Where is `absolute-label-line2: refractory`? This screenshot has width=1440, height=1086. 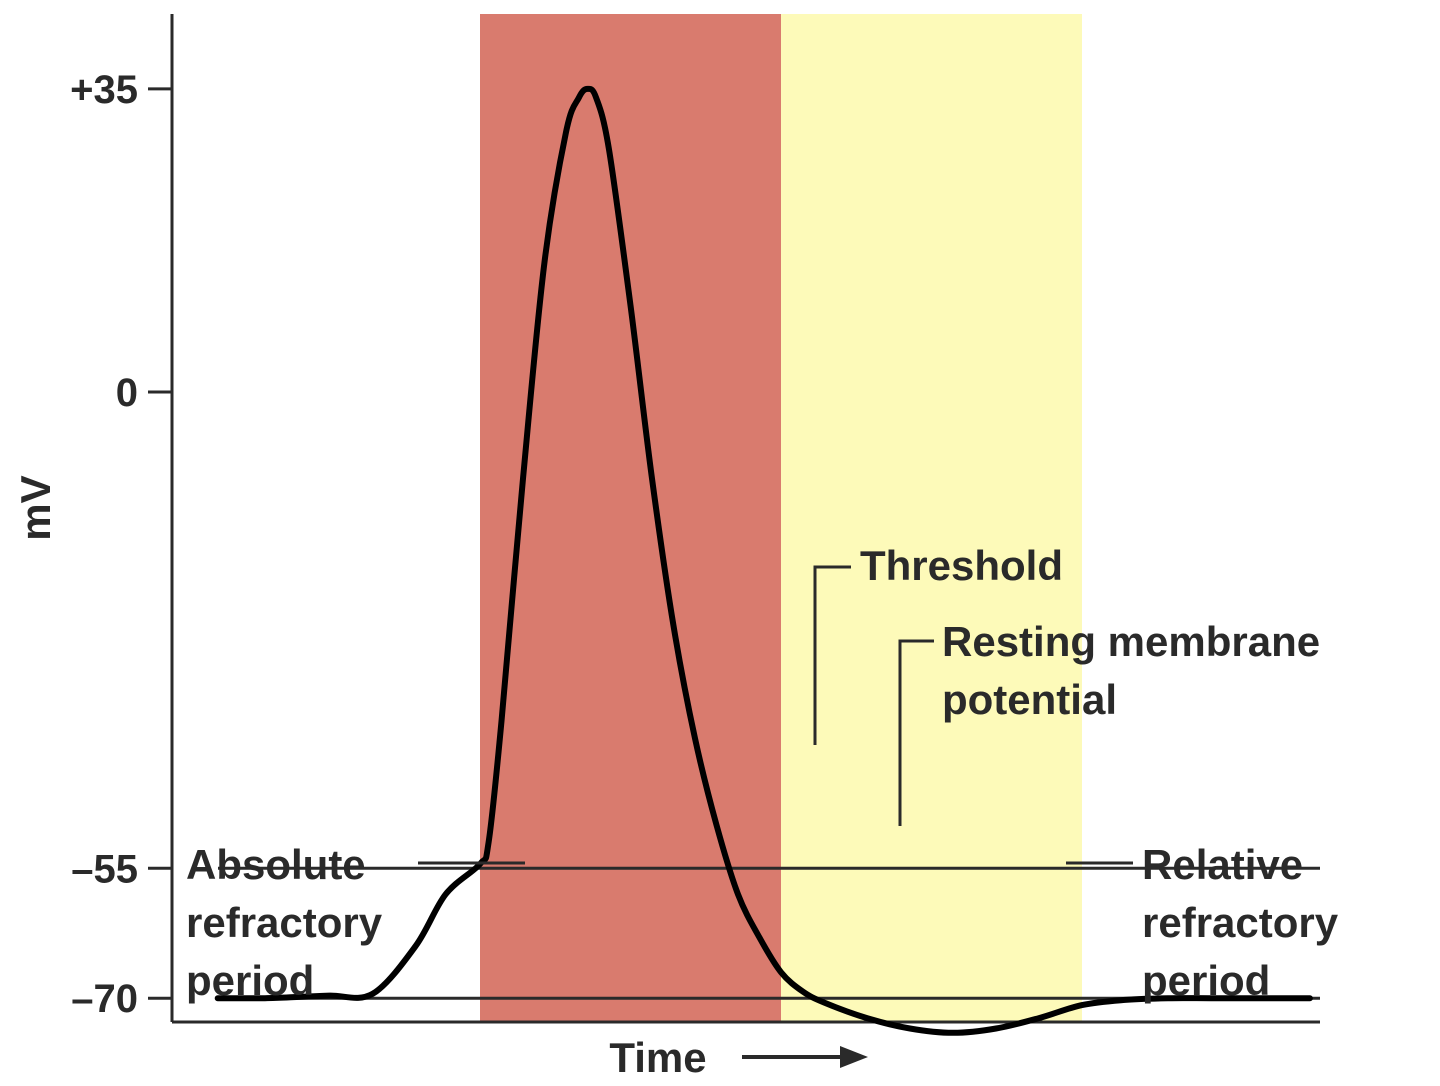
absolute-label-line2: refractory is located at coordinates (284, 922).